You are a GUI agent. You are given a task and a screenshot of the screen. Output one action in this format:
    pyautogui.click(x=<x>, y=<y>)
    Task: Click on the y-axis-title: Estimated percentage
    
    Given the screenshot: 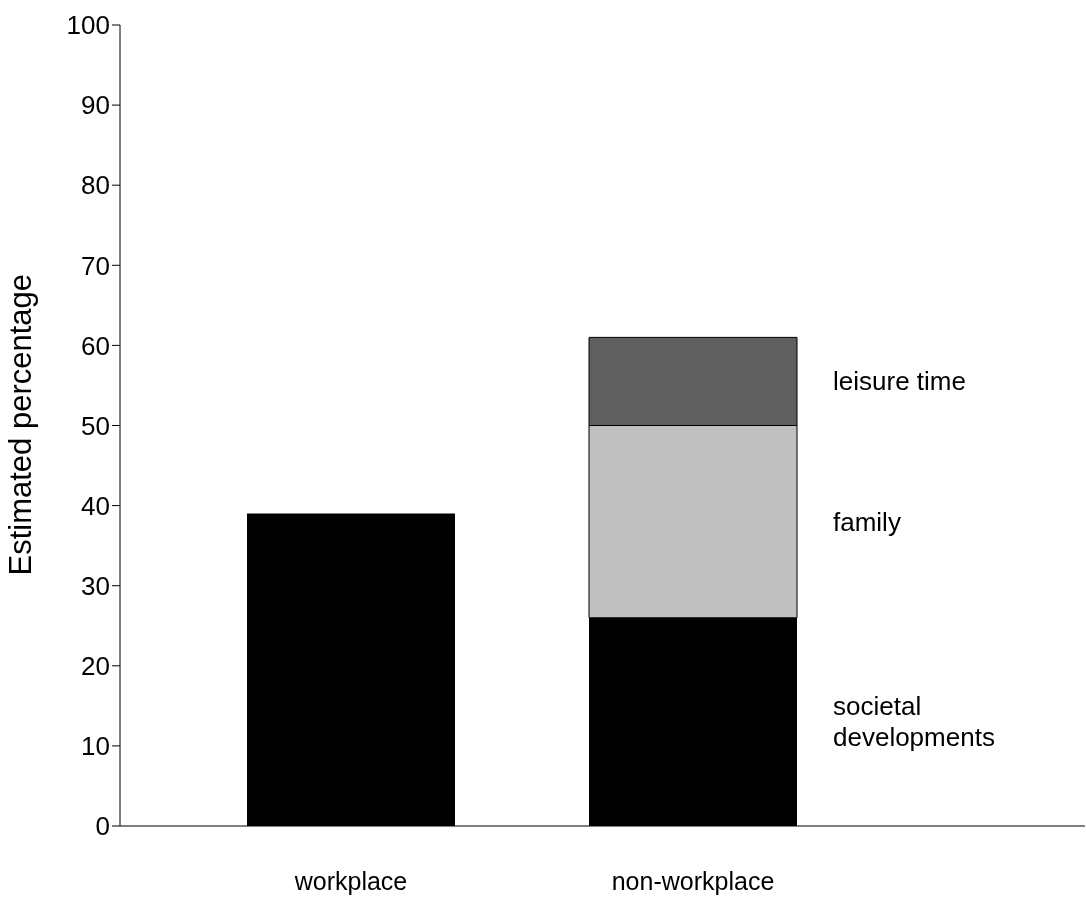 What is the action you would take?
    pyautogui.click(x=21, y=424)
    